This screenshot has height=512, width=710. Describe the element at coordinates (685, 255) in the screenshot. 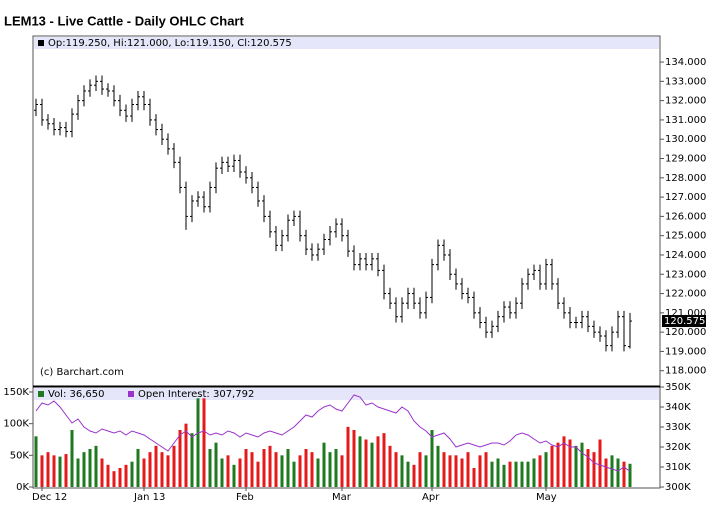

I see `y-tick-label: 124.000` at that location.